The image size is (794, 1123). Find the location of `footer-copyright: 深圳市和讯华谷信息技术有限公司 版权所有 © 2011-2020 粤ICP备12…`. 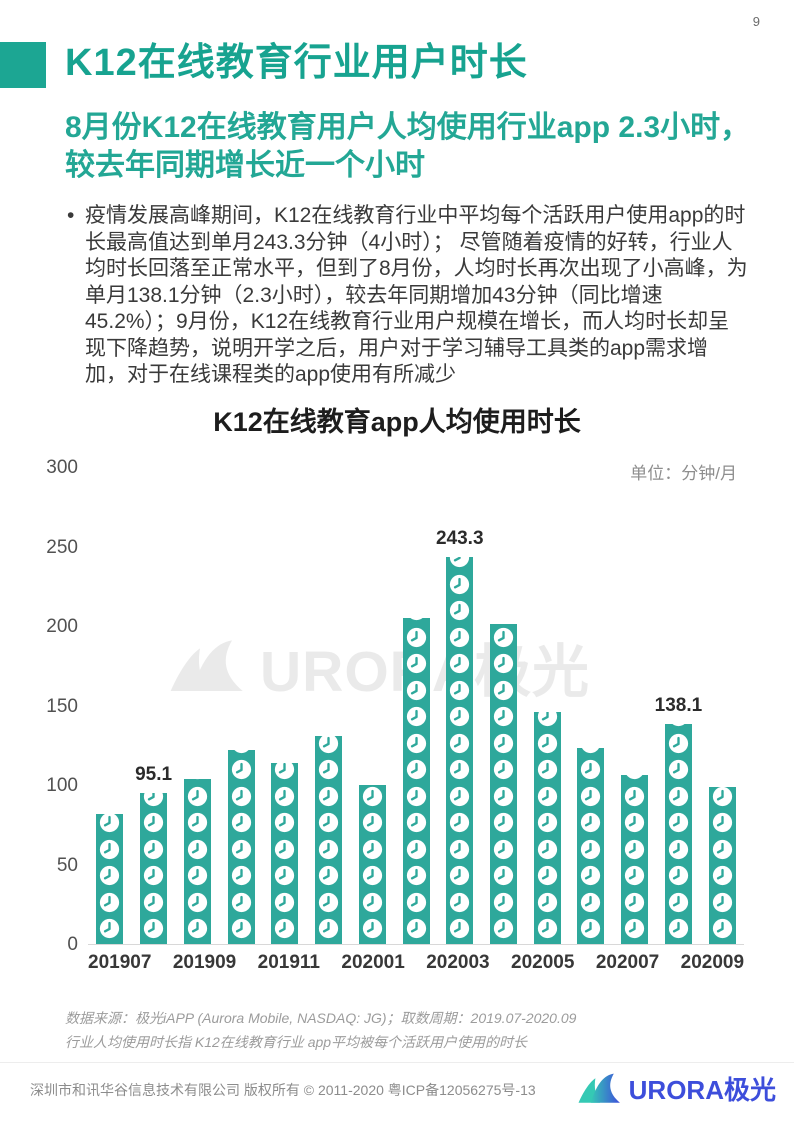

footer-copyright: 深圳市和讯华谷信息技术有限公司 版权所有 © 2011-2020 粤ICP备12… is located at coordinates (283, 1090).